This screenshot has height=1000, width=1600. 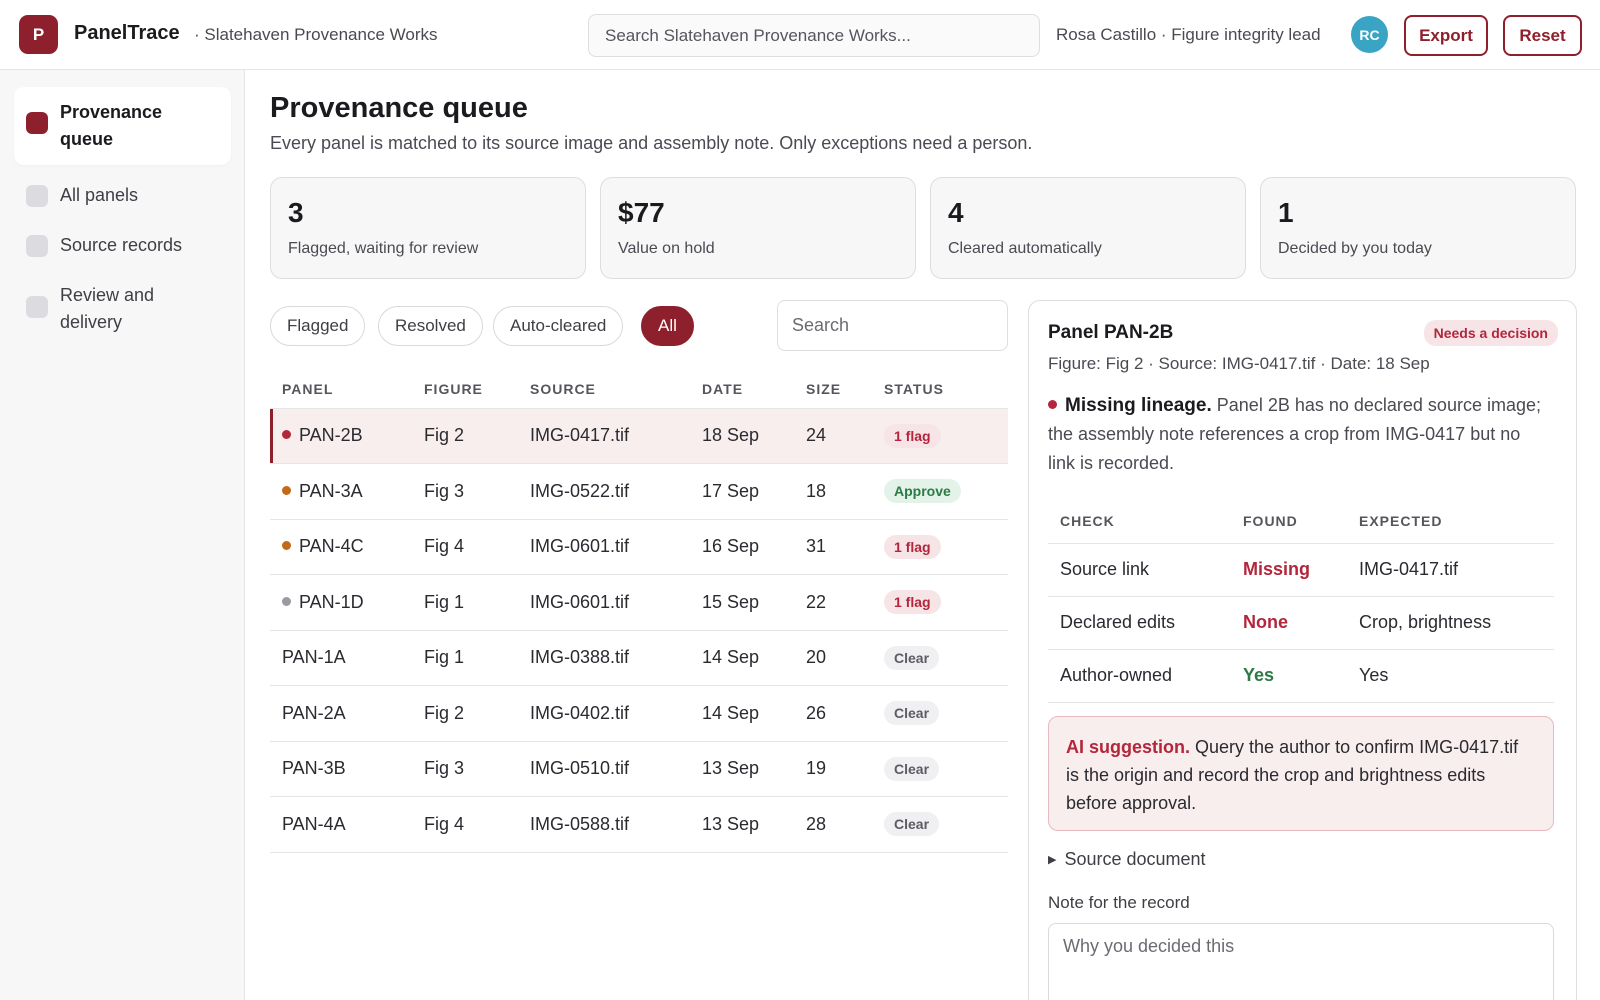 I want to click on reset-button: Reset, so click(x=1542, y=35).